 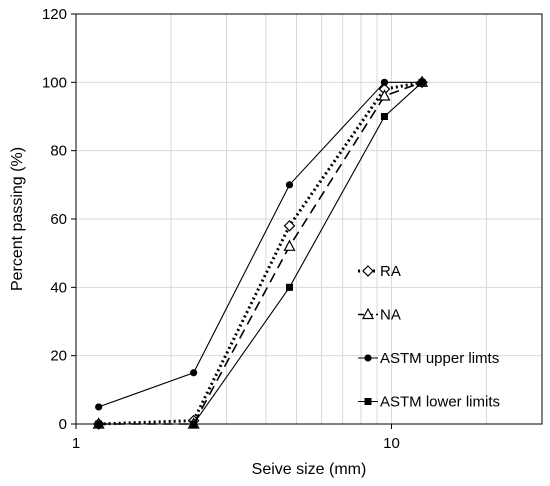 I want to click on legend-label: ASTM lower limits, so click(x=440, y=402).